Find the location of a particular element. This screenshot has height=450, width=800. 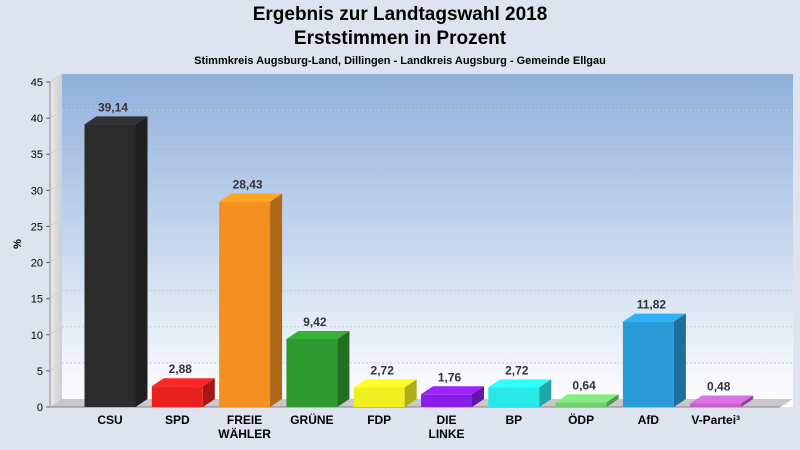

x-category-label: ÖDP is located at coordinates (581, 419).